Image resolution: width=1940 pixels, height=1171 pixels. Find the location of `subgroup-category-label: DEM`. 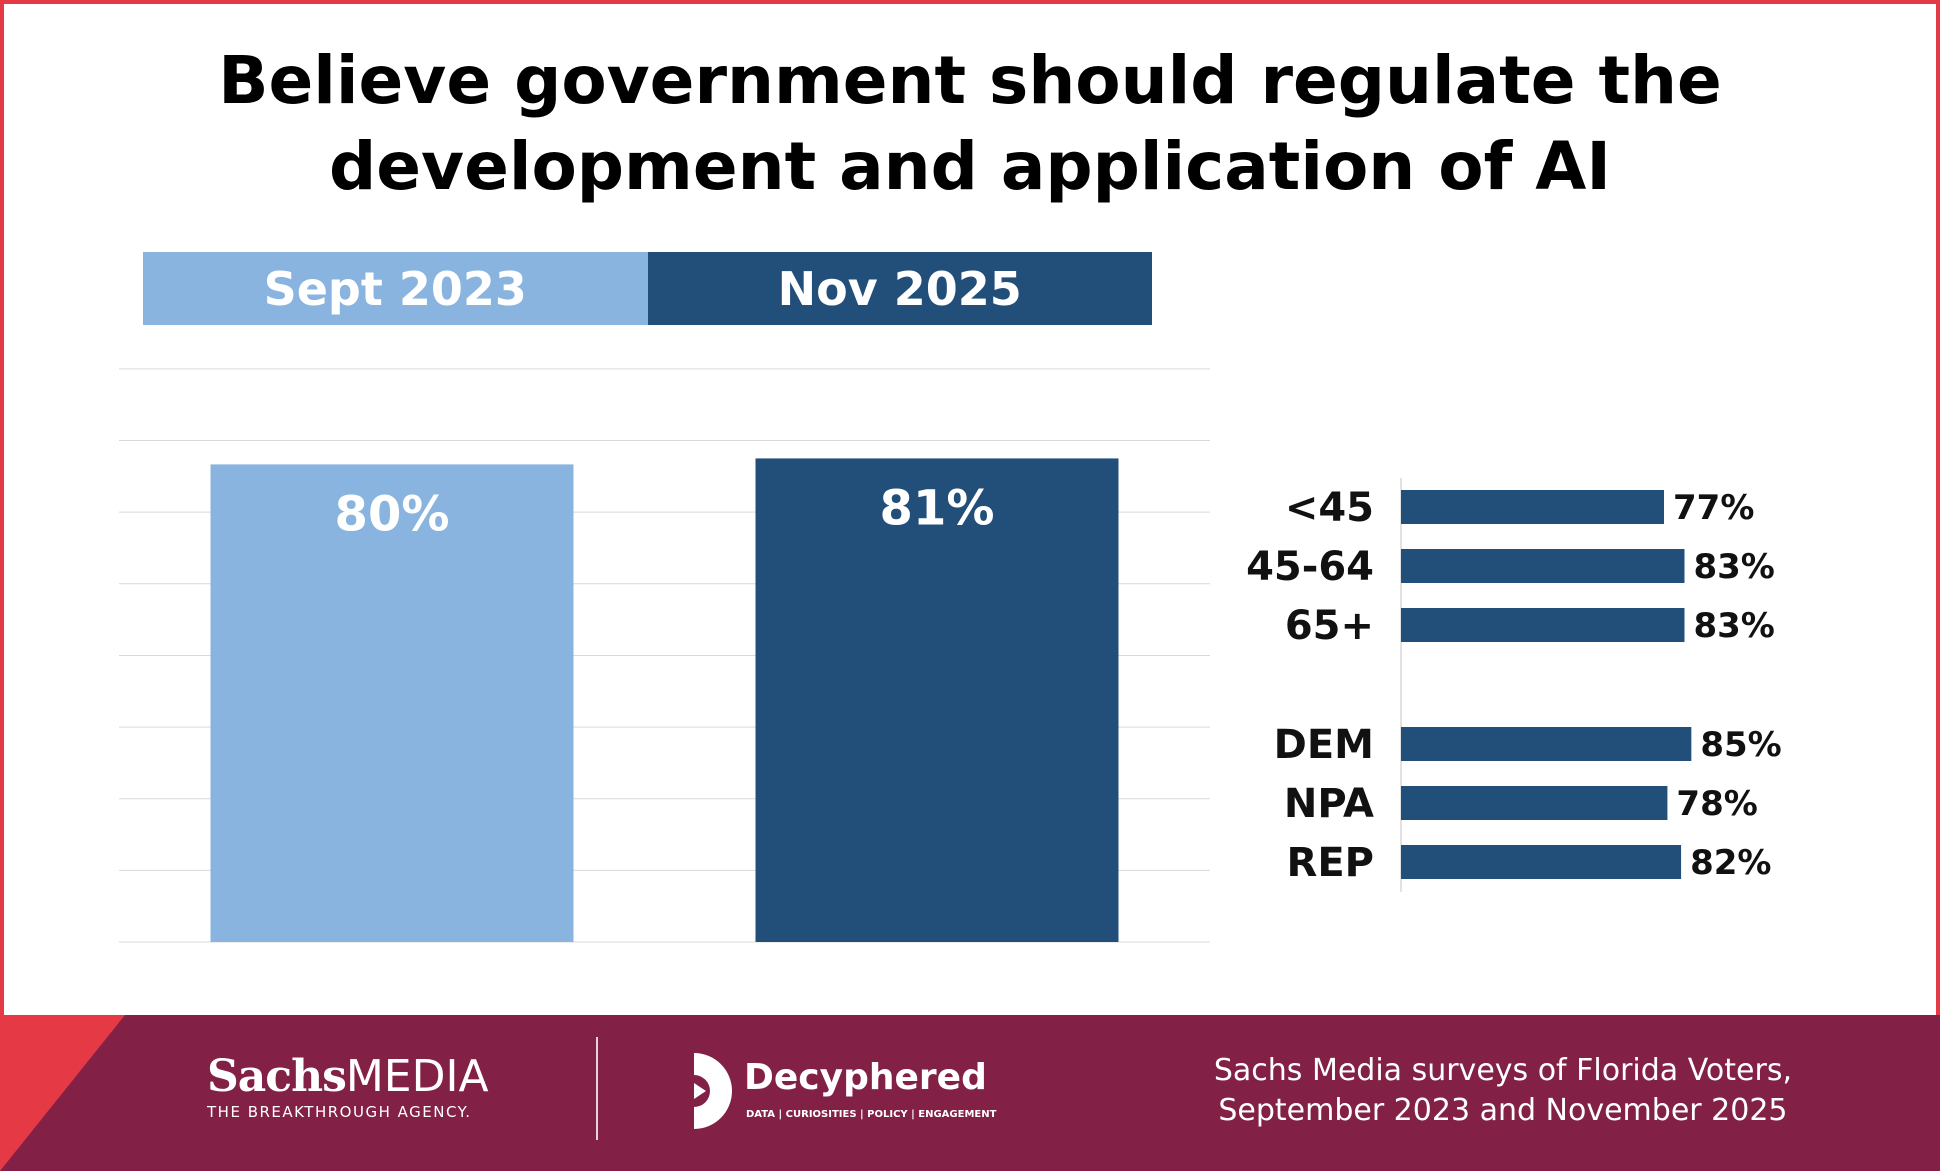

subgroup-category-label: DEM is located at coordinates (1324, 745).